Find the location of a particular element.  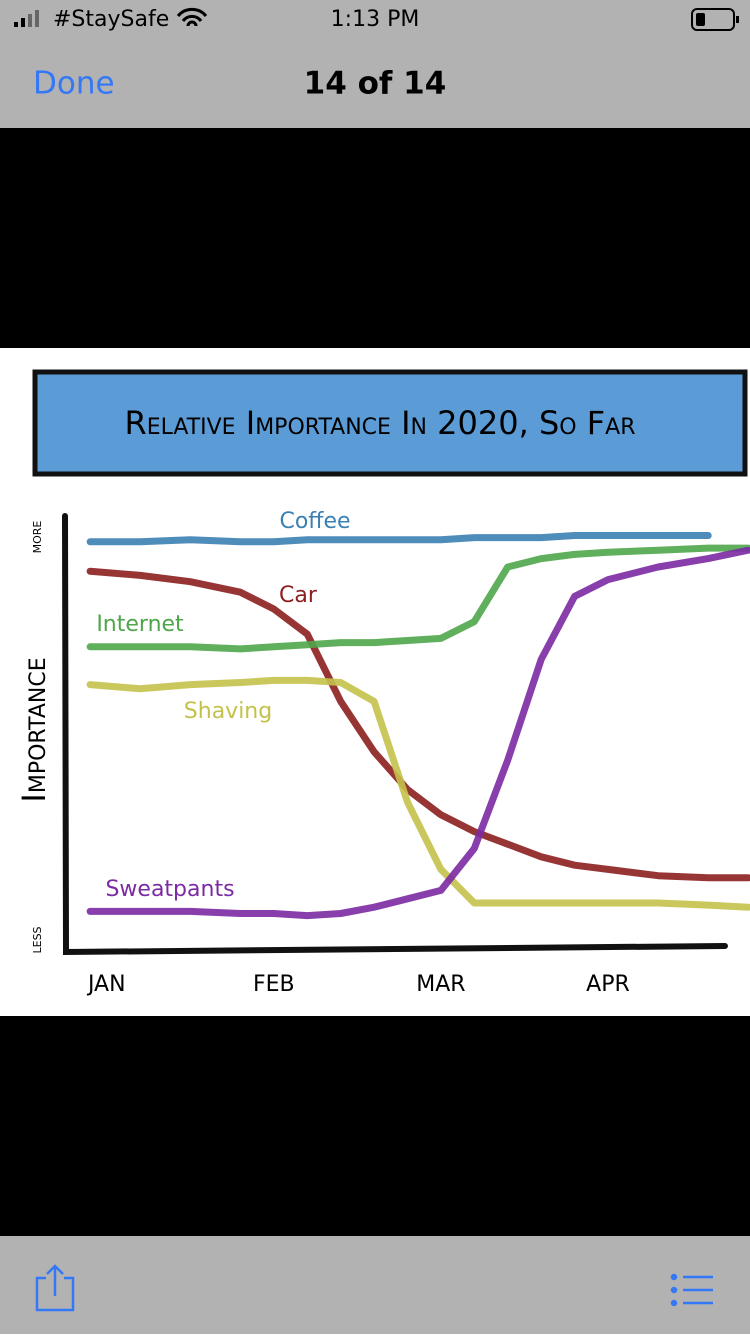

x-tick-label: APR is located at coordinates (608, 984).